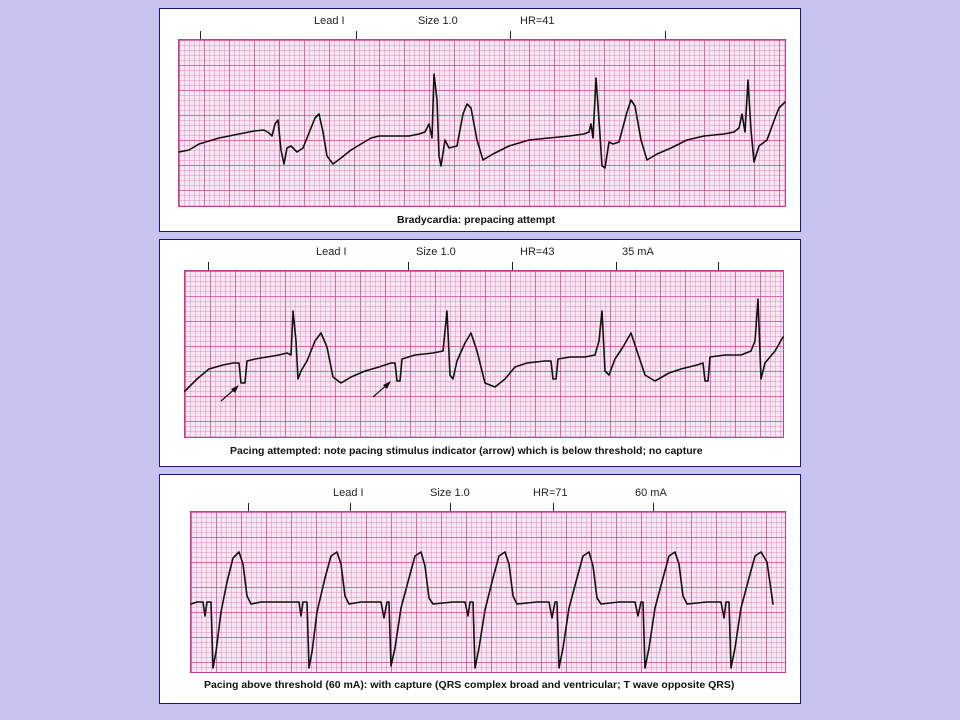  Describe the element at coordinates (537, 21) in the screenshot. I see `heart-rate-label: HR=41` at that location.